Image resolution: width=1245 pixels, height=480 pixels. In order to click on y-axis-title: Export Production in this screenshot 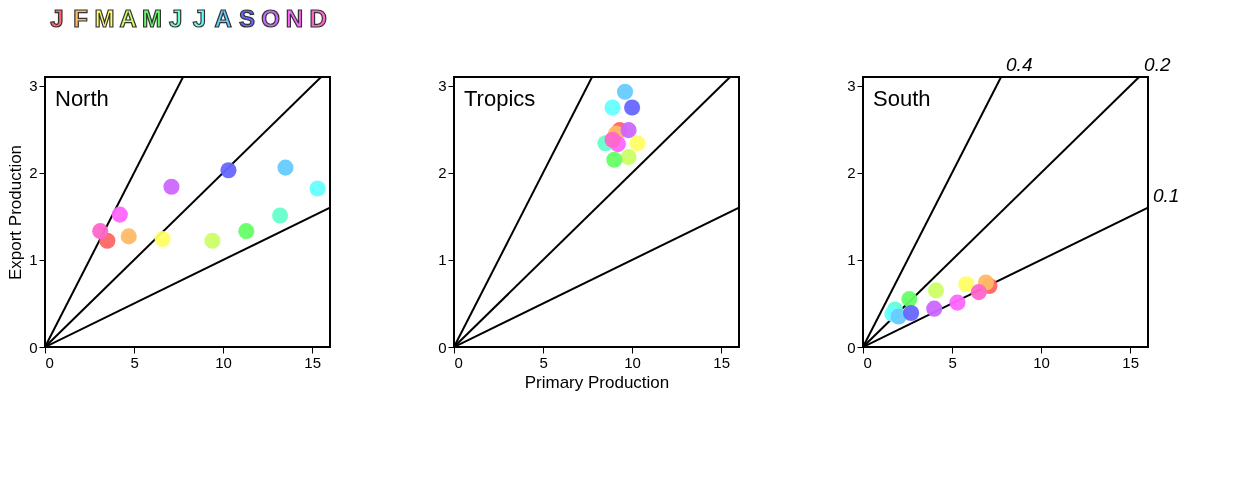, I will do `click(16, 212)`.